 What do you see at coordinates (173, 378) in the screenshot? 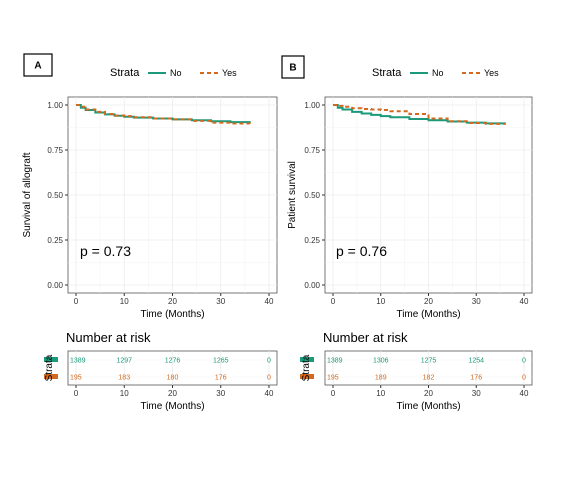
I see `risk-count: 180` at bounding box center [173, 378].